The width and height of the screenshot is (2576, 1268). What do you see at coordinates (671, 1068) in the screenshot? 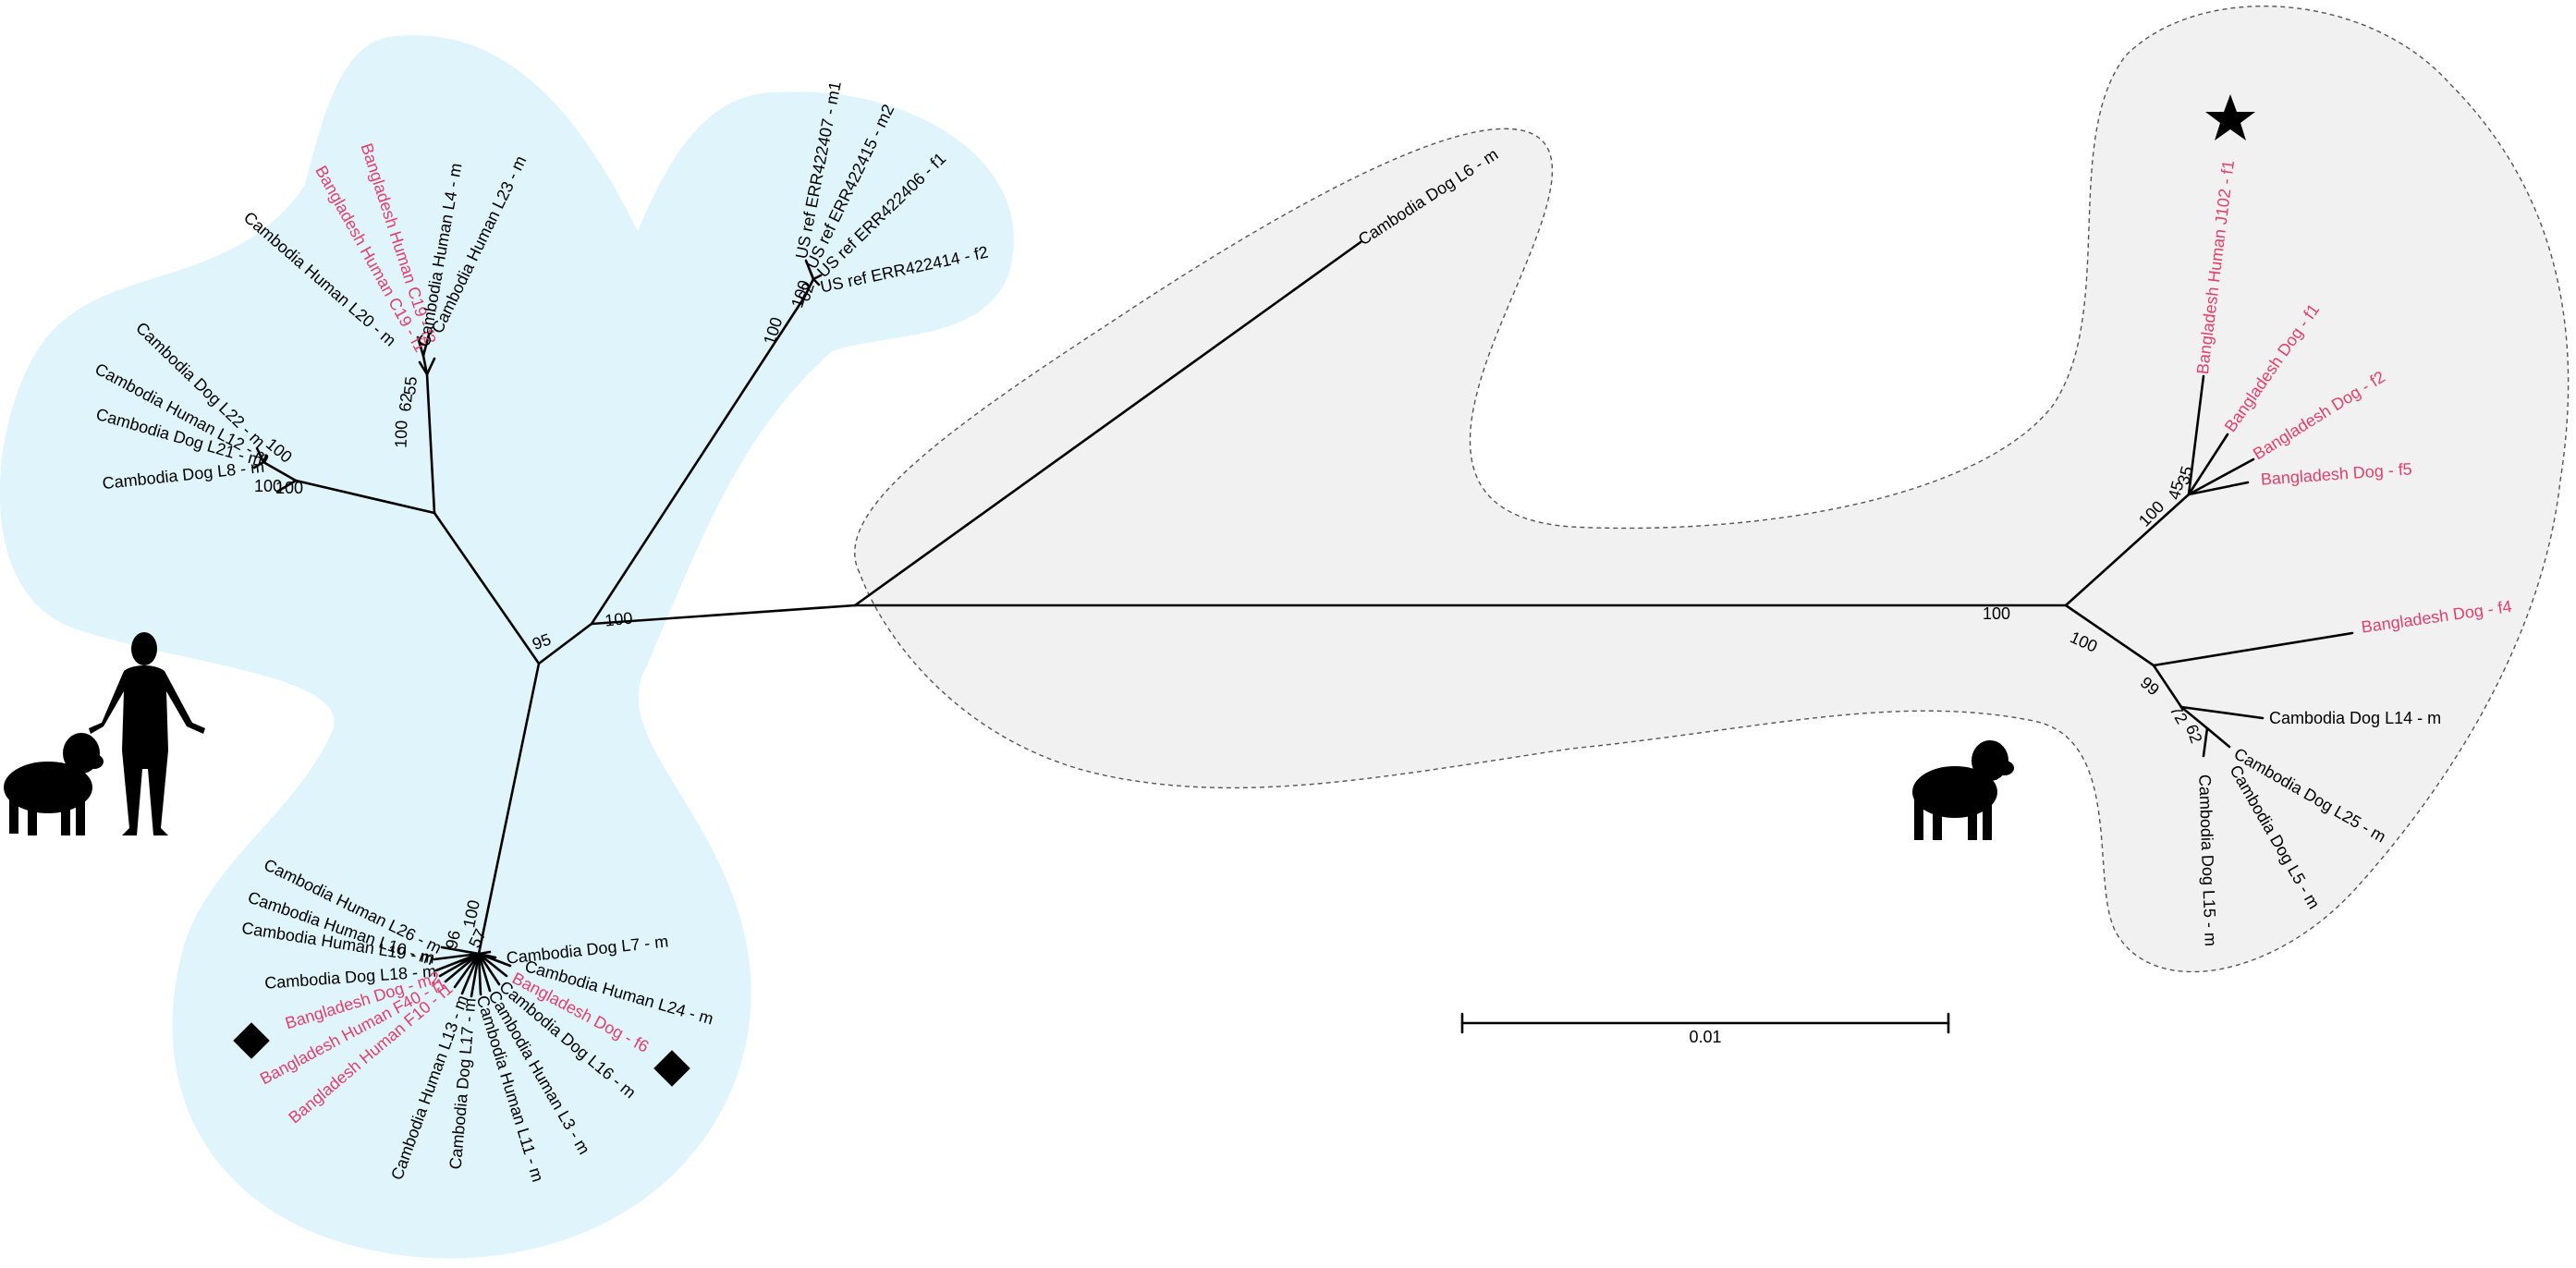
I see `diamond-marker-icon` at bounding box center [671, 1068].